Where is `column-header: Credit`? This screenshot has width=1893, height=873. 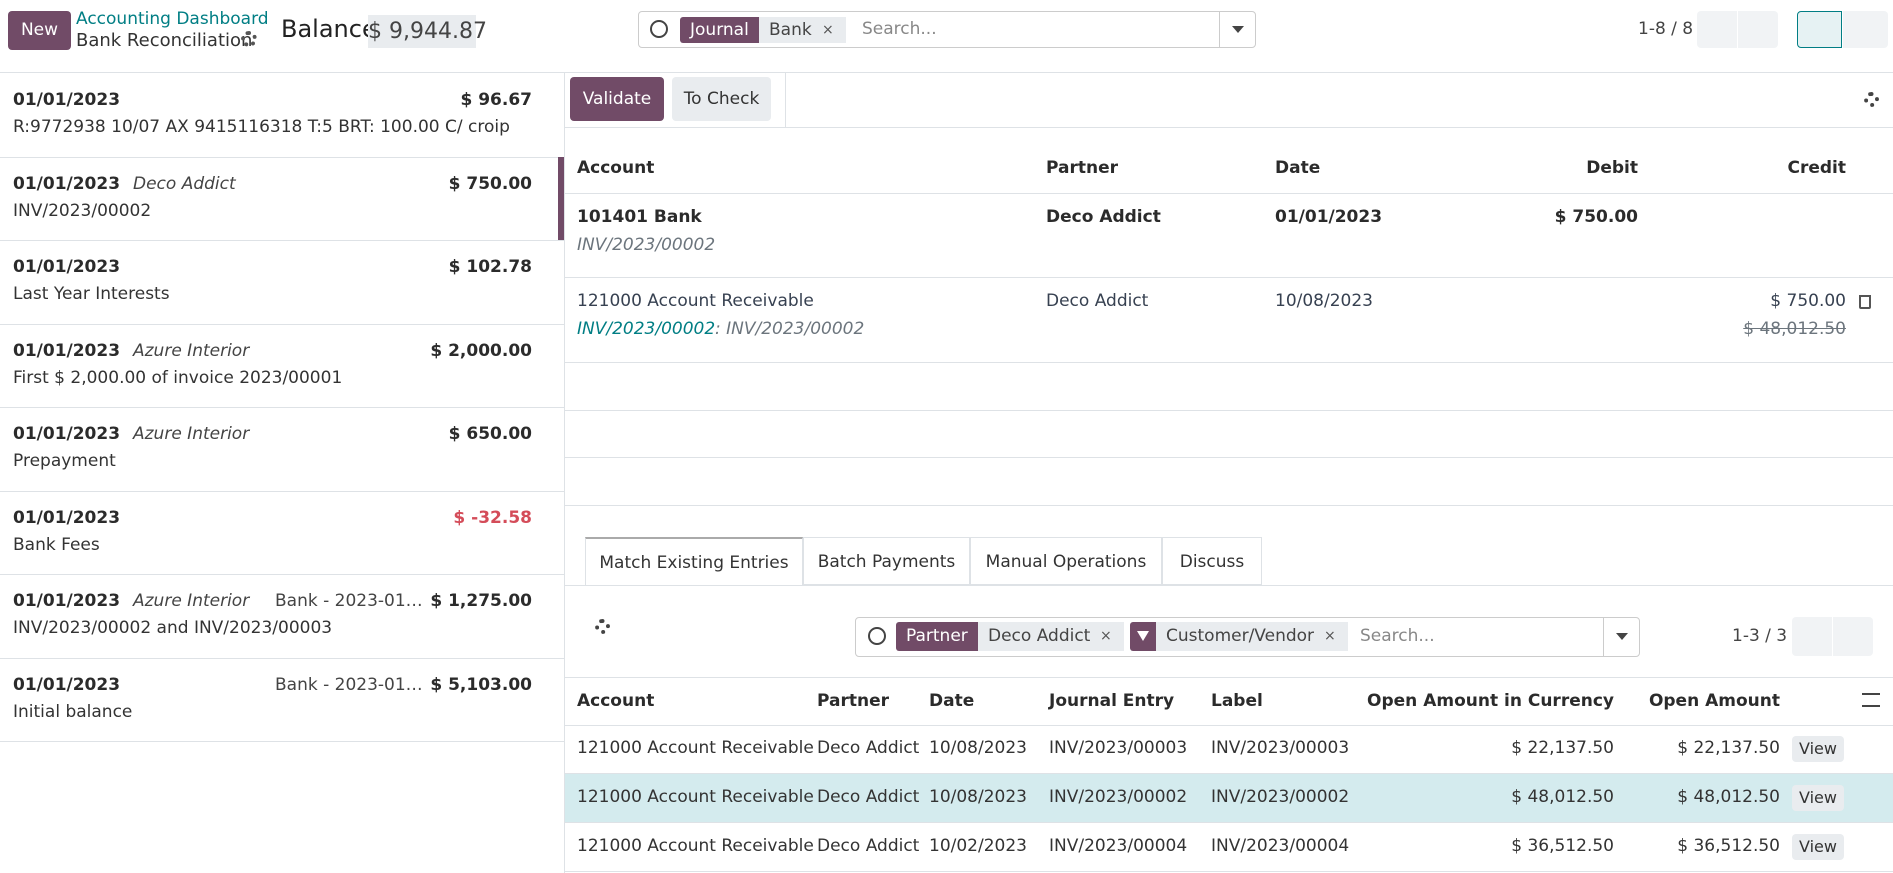
column-header: Credit is located at coordinates (1816, 168).